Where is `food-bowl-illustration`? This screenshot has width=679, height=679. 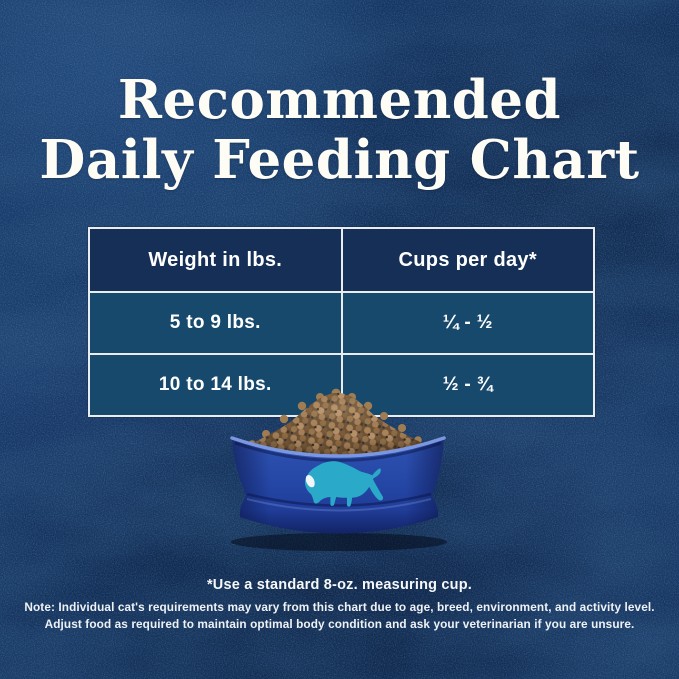 food-bowl-illustration is located at coordinates (339, 473).